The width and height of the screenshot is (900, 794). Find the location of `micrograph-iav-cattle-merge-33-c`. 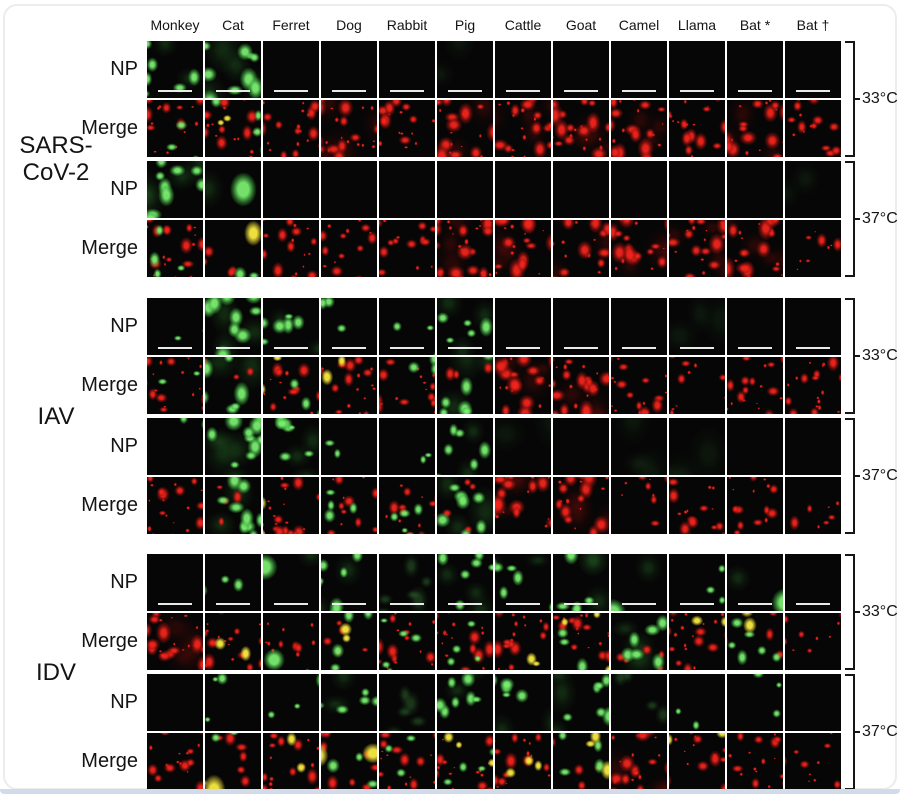

micrograph-iav-cattle-merge-33-c is located at coordinates (523, 385).